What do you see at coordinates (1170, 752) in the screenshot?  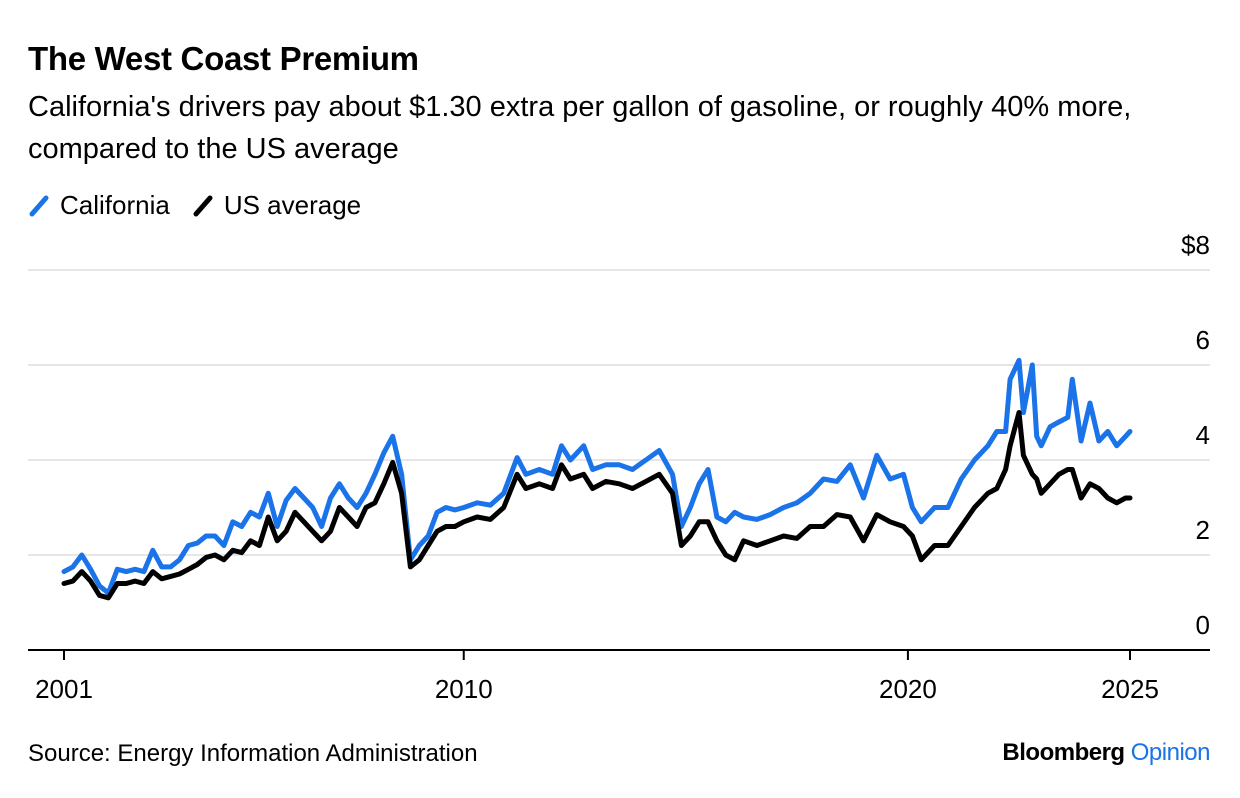 I see `brand-opinion: Opinion` at bounding box center [1170, 752].